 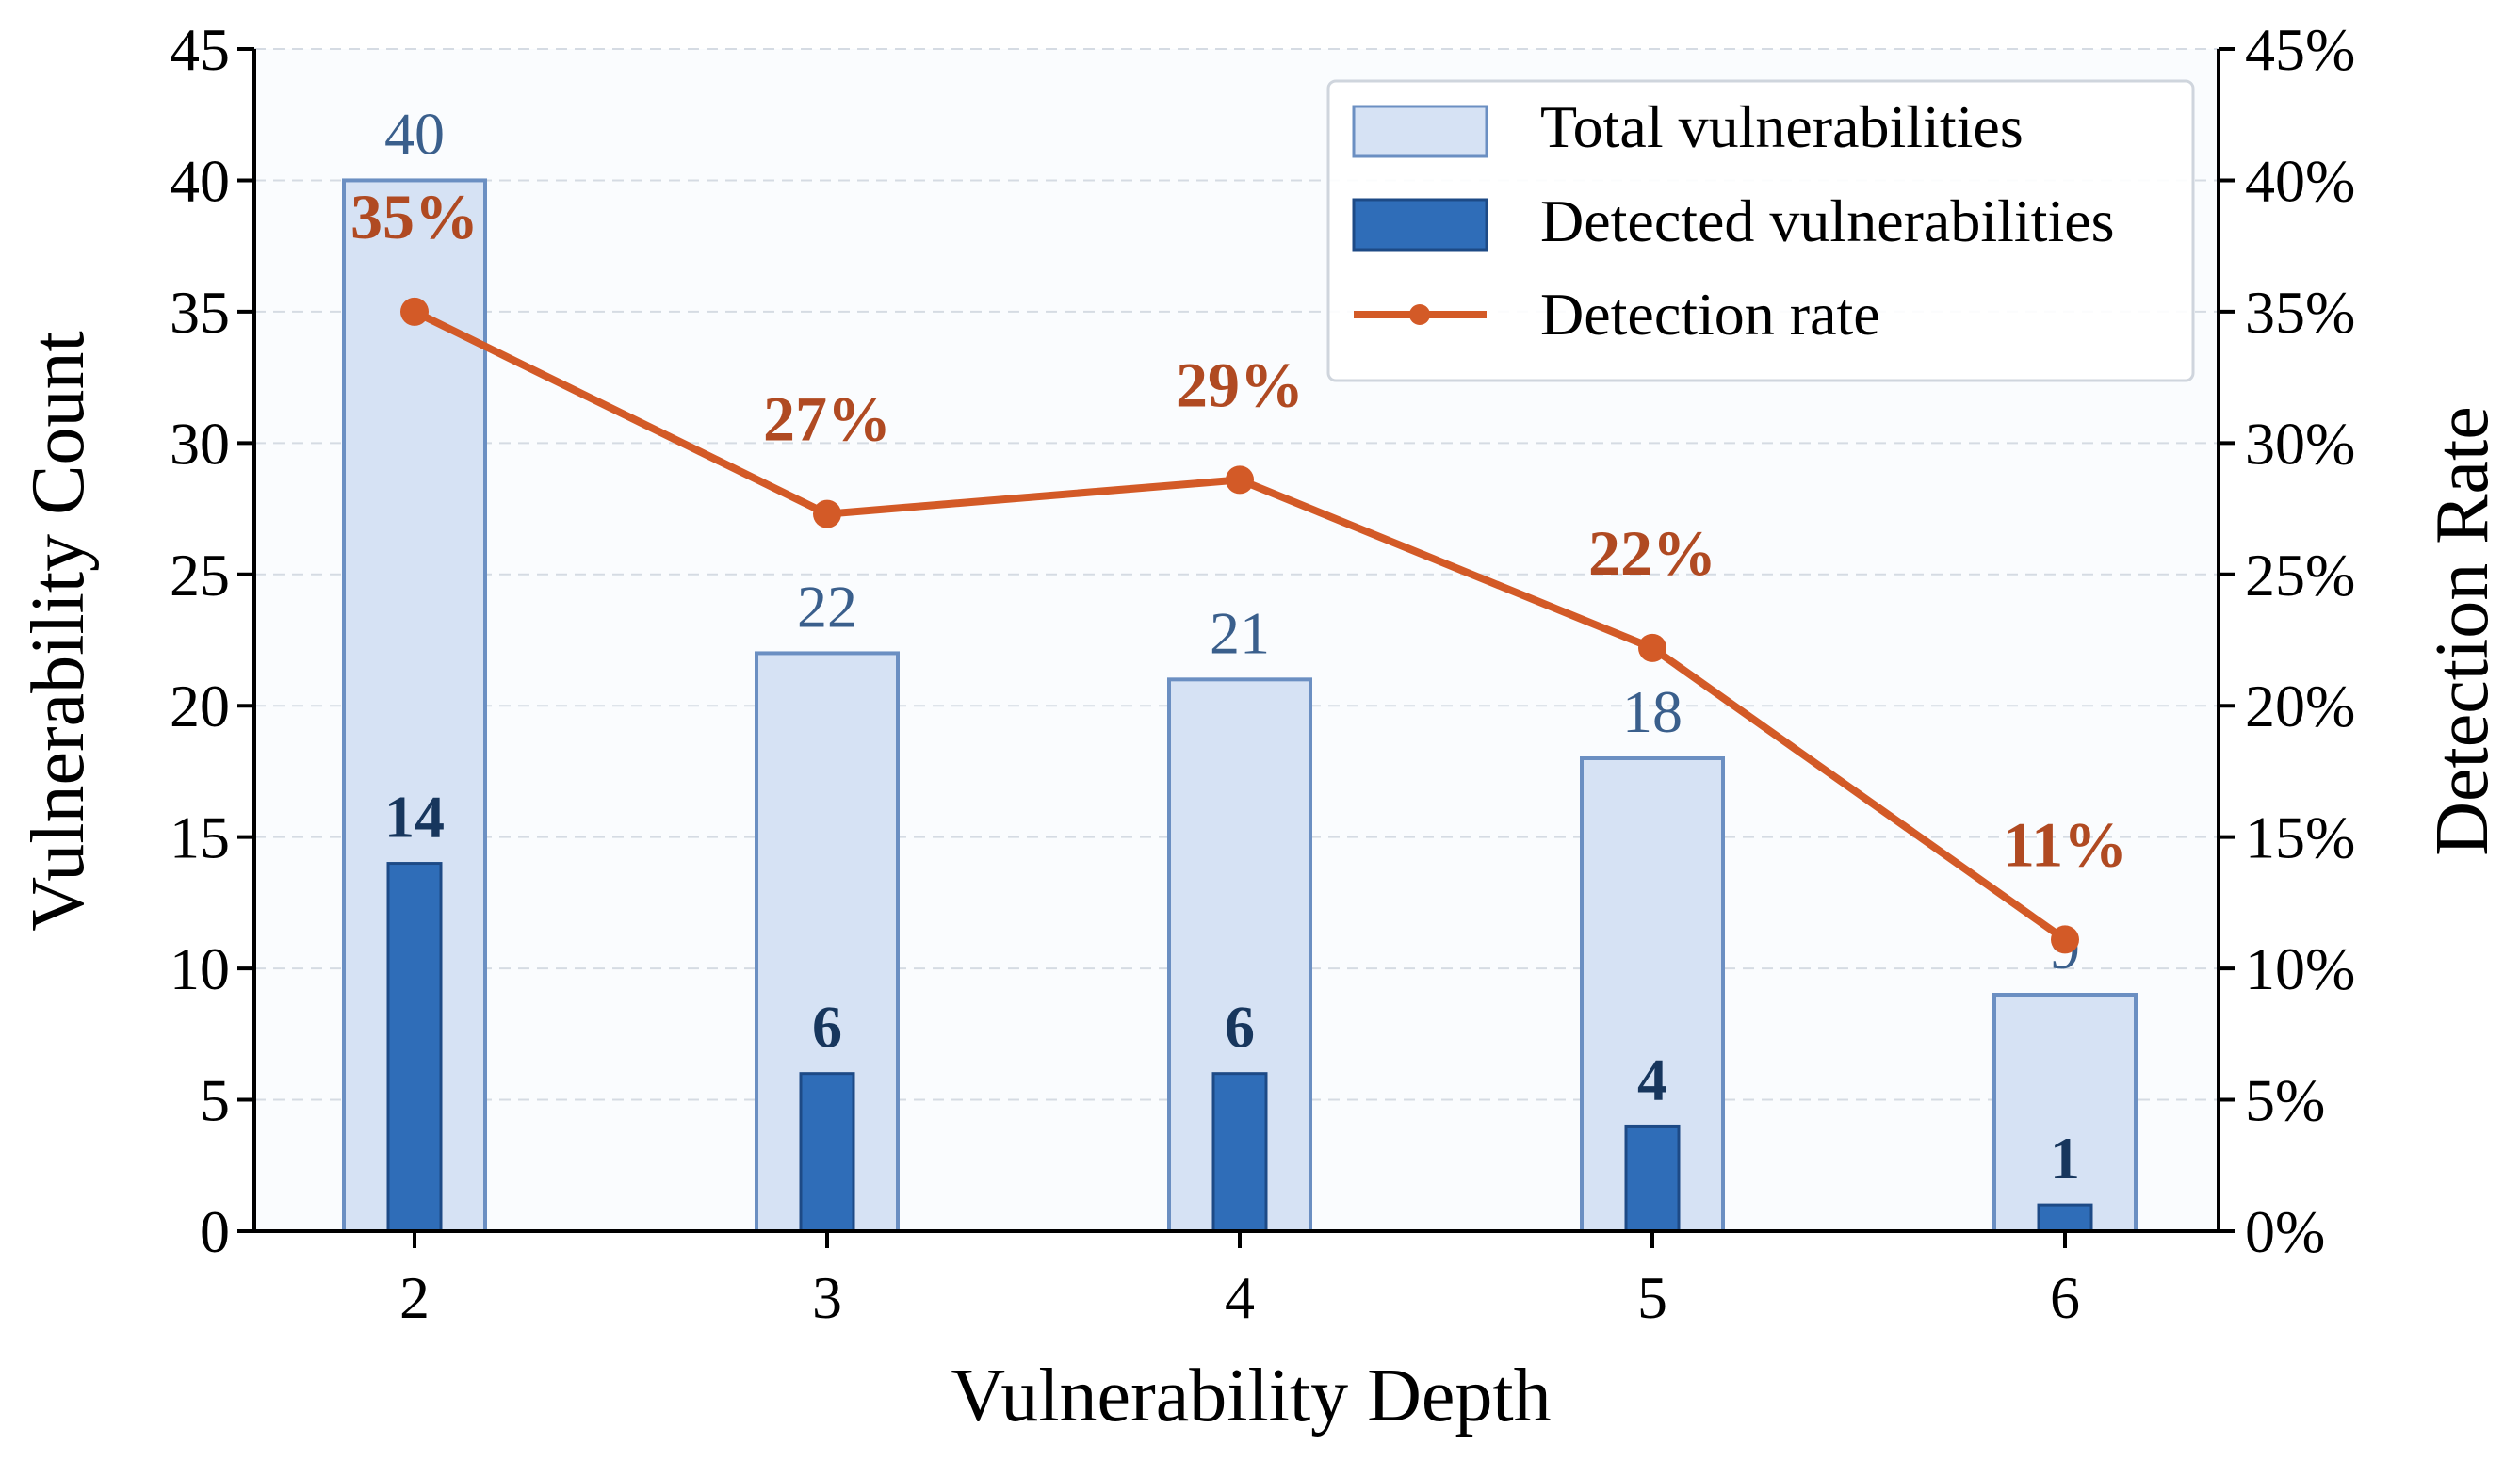 I want to click on bar-total-label: 18, so click(x=1652, y=711).